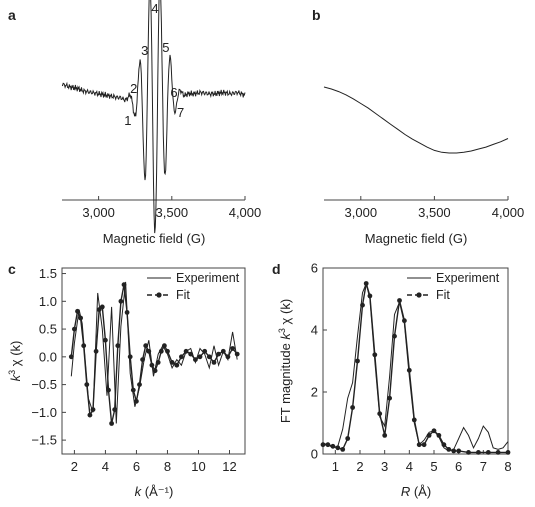 The height and width of the screenshot is (507, 535). What do you see at coordinates (198, 466) in the screenshot?
I see `panel-c-x-tick-label: 10` at bounding box center [198, 466].